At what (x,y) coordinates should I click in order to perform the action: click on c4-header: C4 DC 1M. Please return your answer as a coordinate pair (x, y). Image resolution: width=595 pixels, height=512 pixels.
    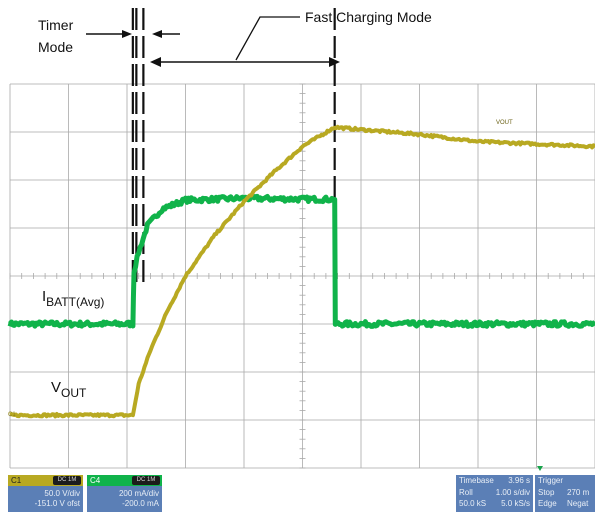
    Looking at the image, I should click on (124, 480).